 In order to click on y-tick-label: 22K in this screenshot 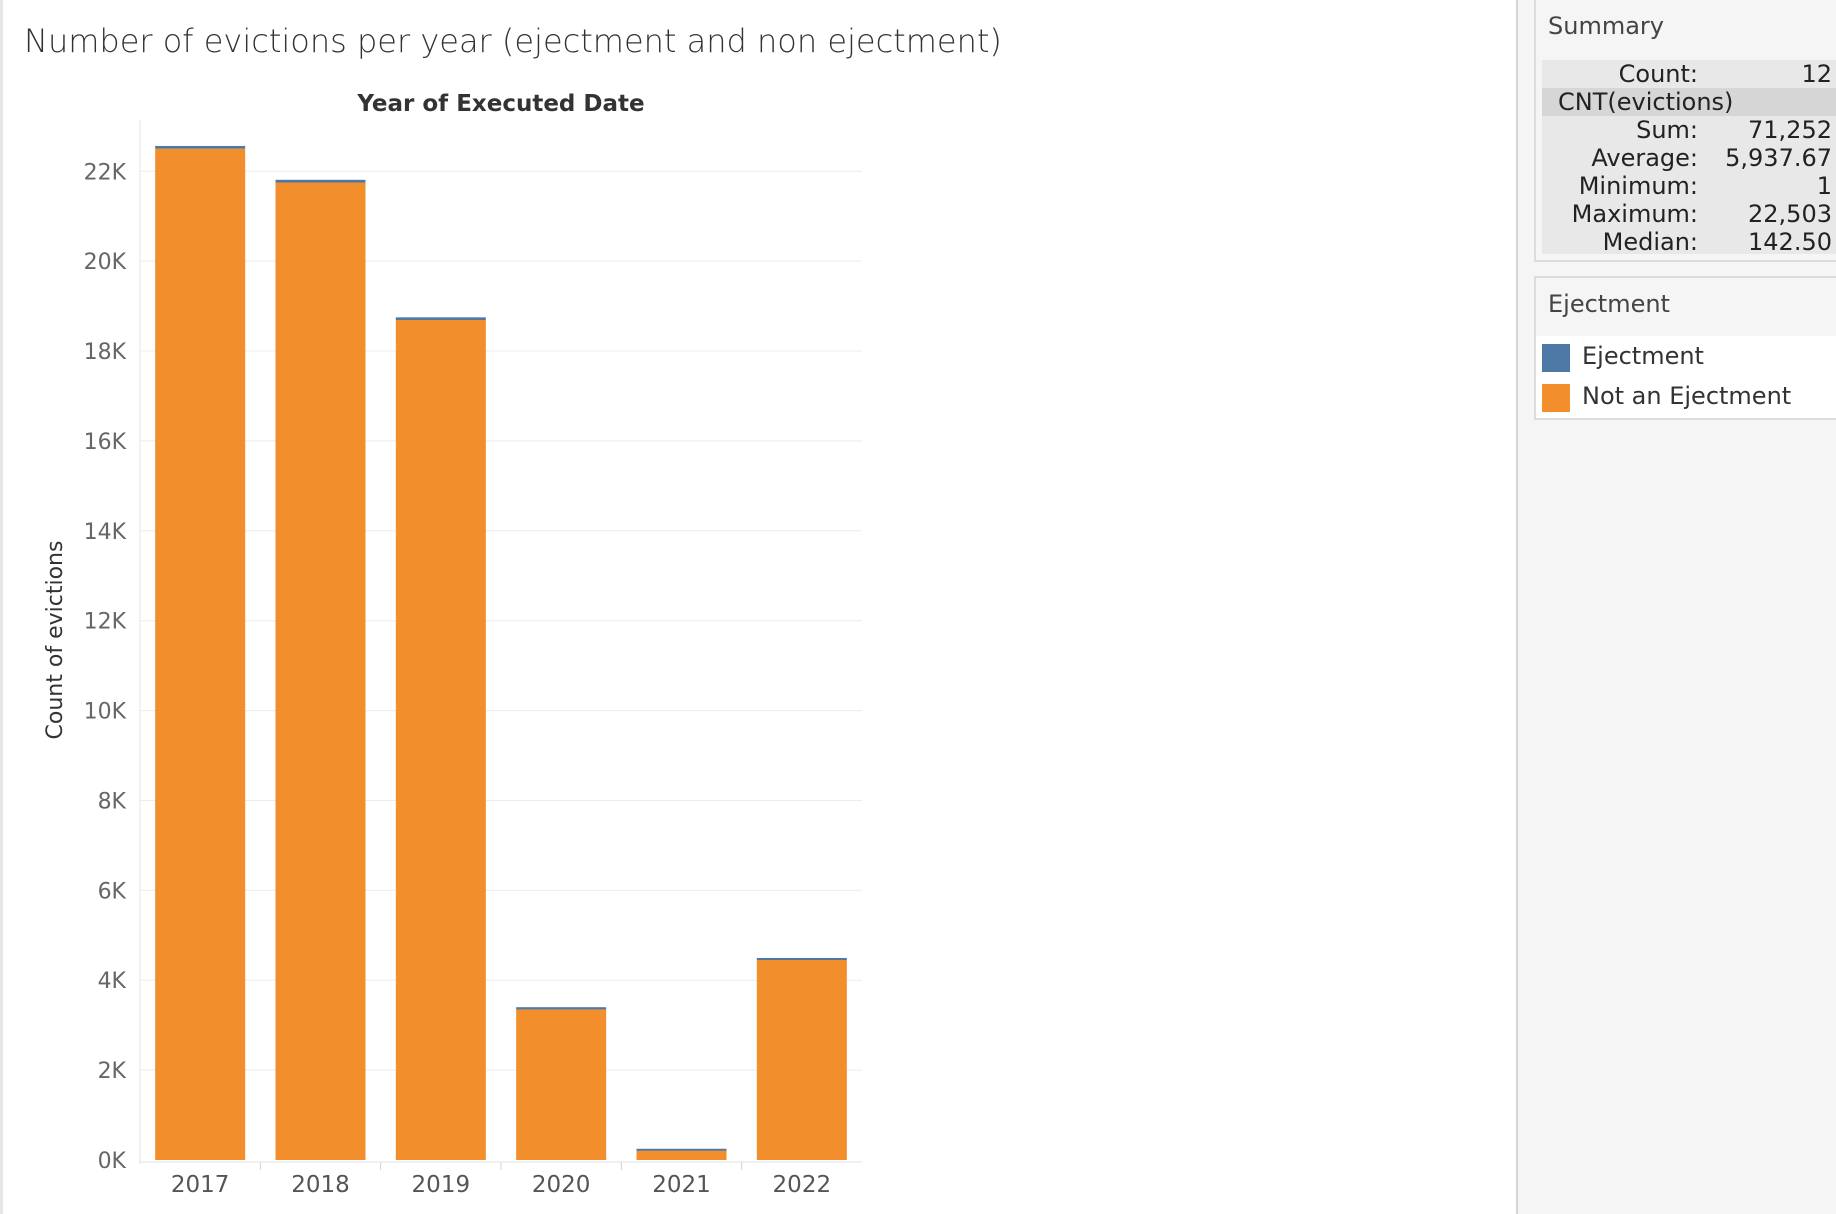, I will do `click(105, 172)`.